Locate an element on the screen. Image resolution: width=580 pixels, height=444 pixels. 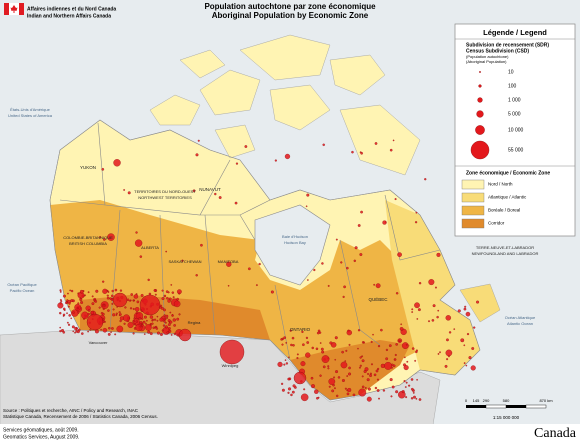
wordmark: Canada is located at coordinates (555, 433).